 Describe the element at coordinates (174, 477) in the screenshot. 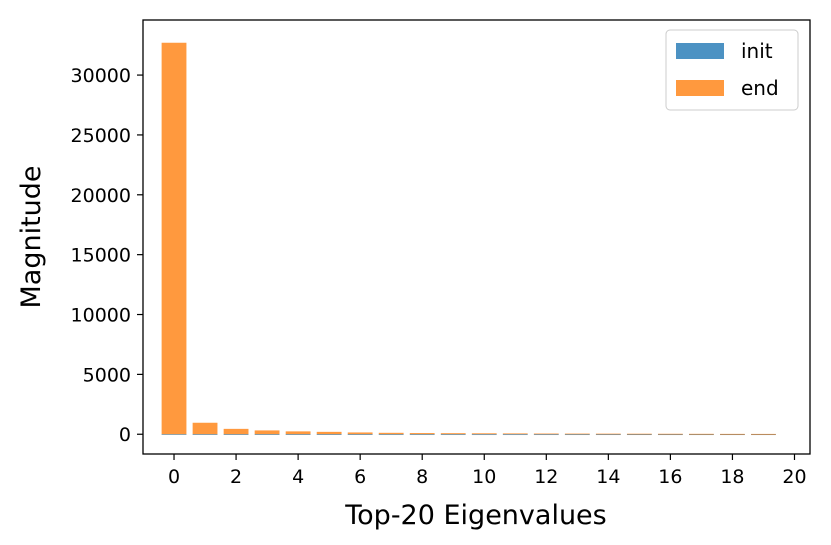

I see `x-tick-label-0: 0` at that location.